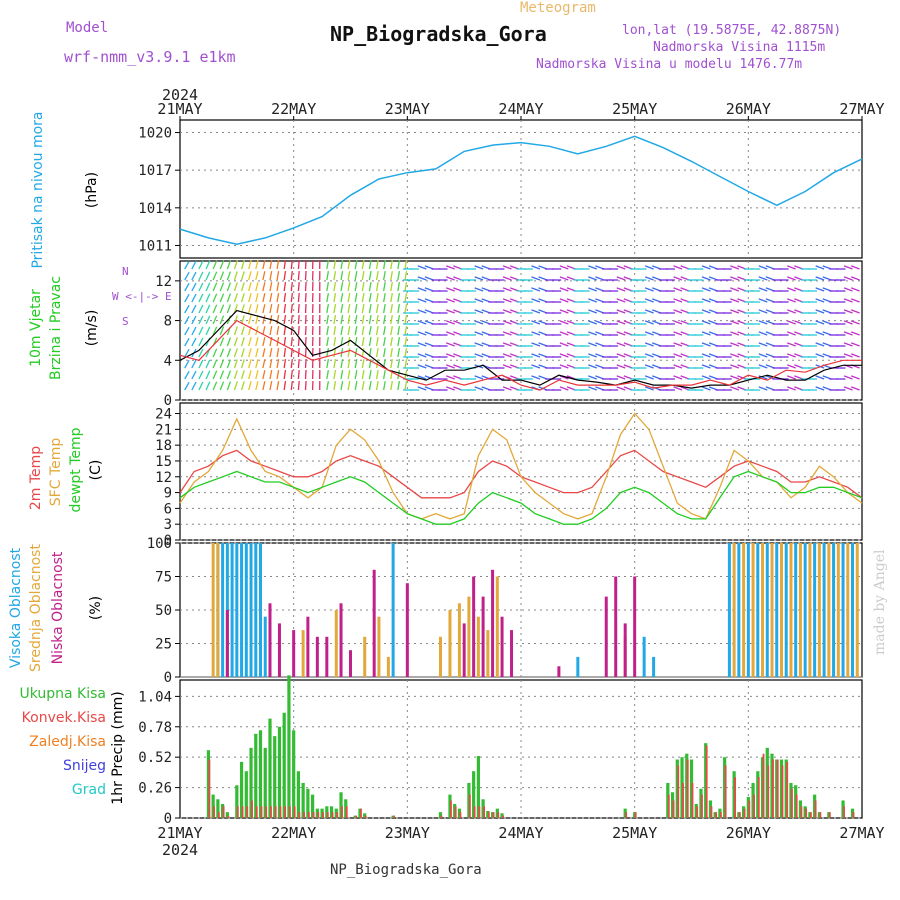 This screenshot has width=900, height=900. Describe the element at coordinates (520, 833) in the screenshot. I see `x-tick-label-bottom: 24MAY` at that location.